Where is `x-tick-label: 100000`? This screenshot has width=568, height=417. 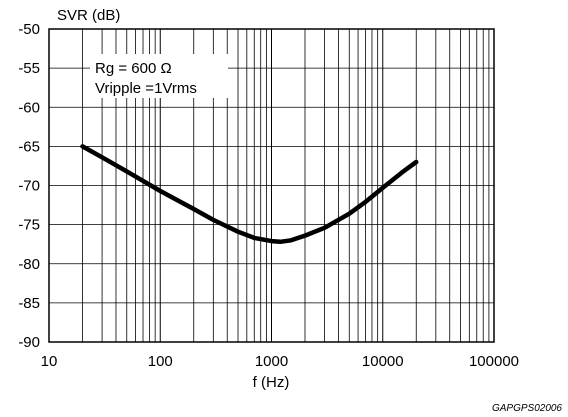
x-tick-label: 100000 is located at coordinates (494, 361).